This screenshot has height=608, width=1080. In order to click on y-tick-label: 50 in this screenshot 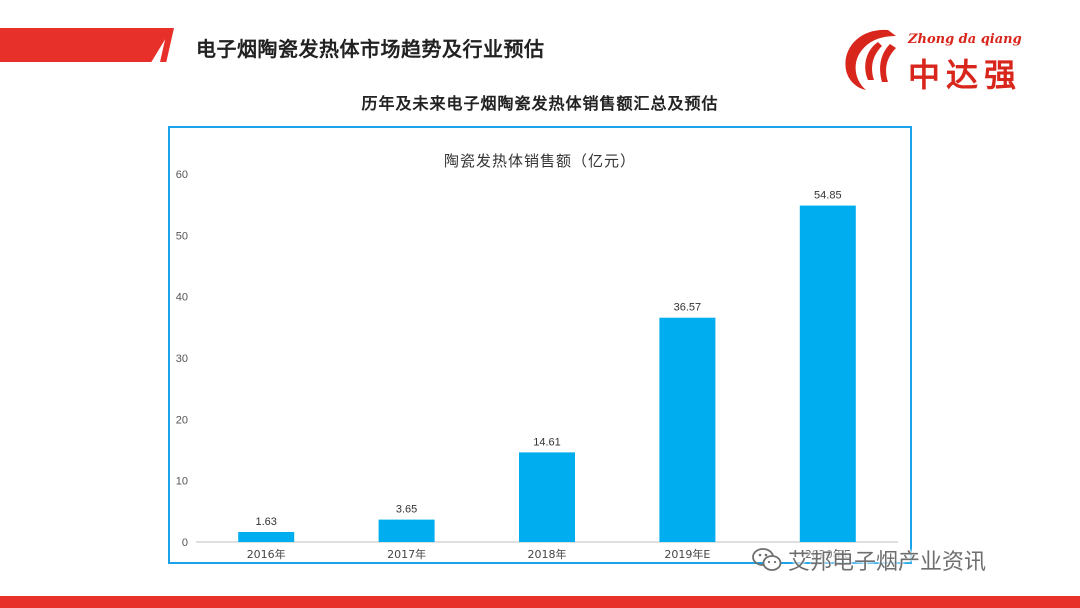, I will do `click(182, 236)`.